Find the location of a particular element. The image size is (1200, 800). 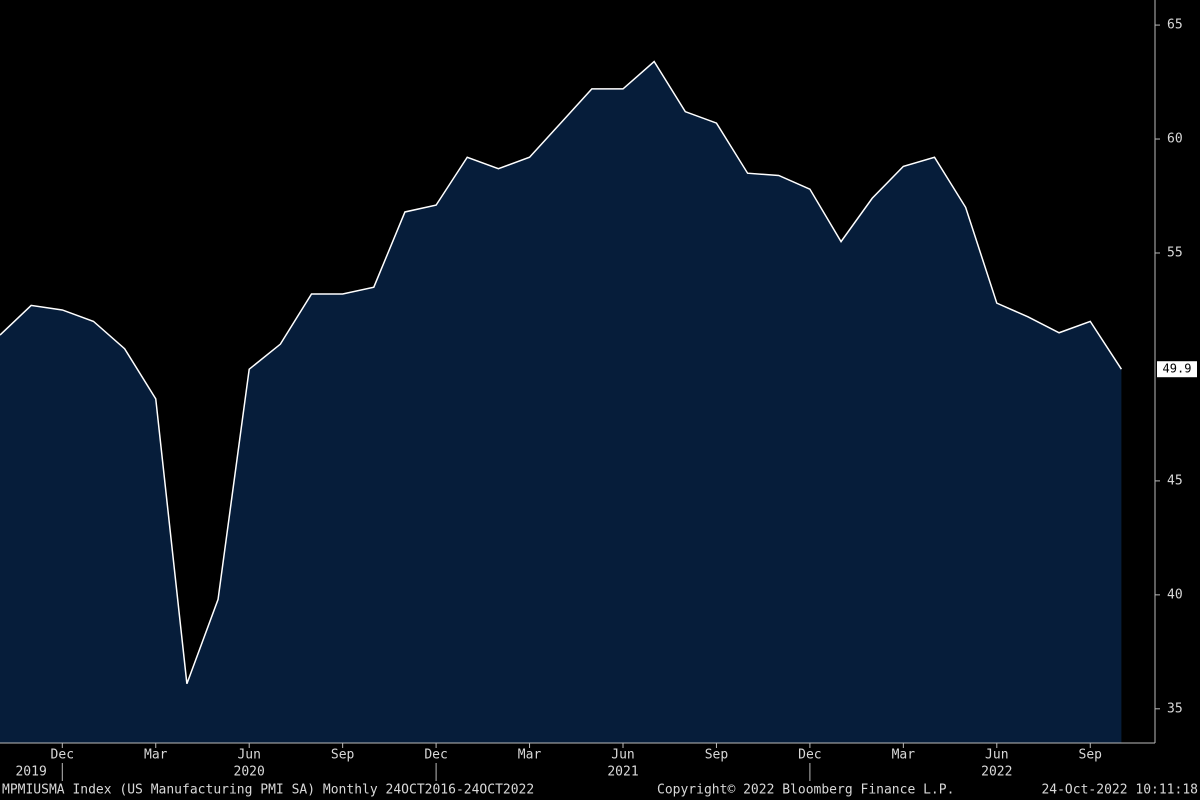

year-label: 2022 is located at coordinates (996, 772).